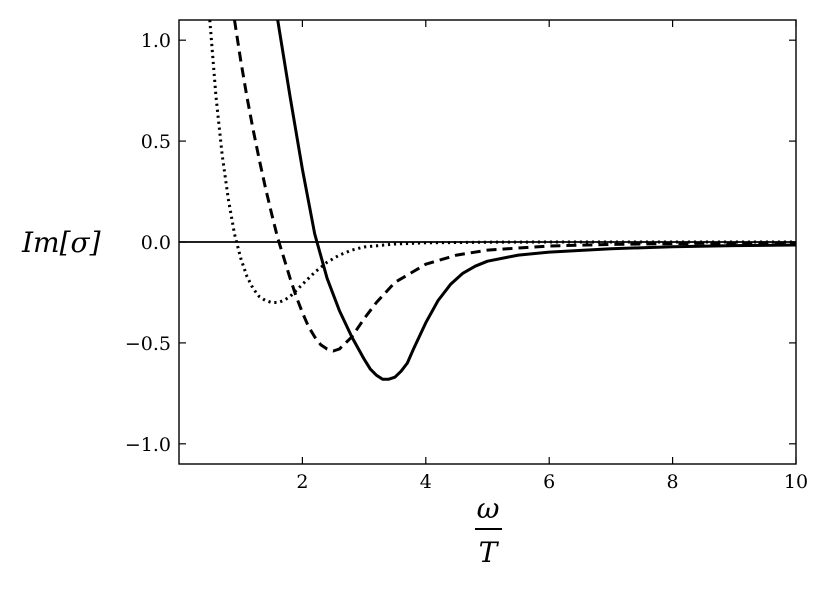 This screenshot has height=593, width=830. Describe the element at coordinates (549, 482) in the screenshot. I see `x-tick-label: 6` at that location.